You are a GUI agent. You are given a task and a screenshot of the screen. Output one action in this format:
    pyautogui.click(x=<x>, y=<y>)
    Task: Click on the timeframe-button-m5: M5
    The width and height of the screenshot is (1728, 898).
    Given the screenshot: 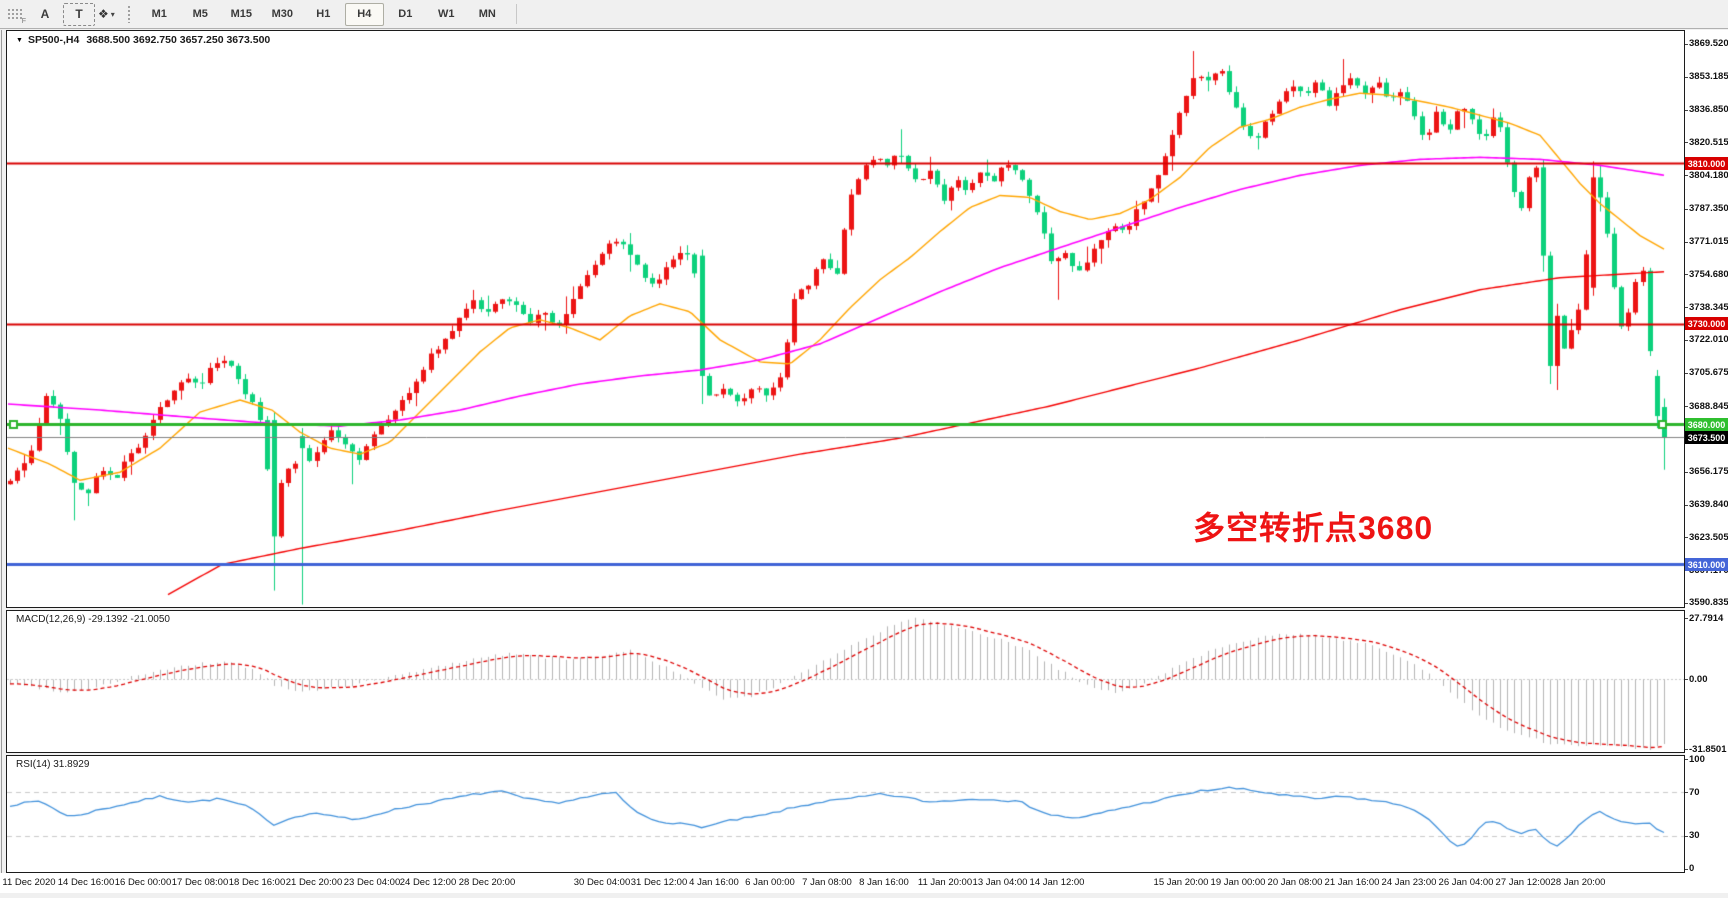 What is the action you would take?
    pyautogui.click(x=200, y=14)
    